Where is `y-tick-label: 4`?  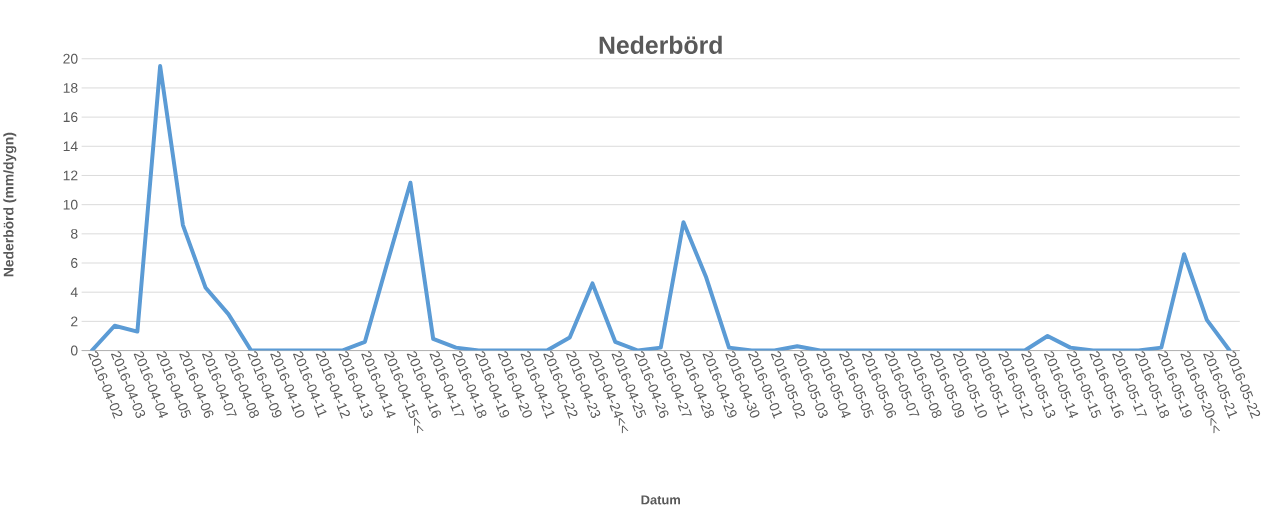
y-tick-label: 4 is located at coordinates (74, 292).